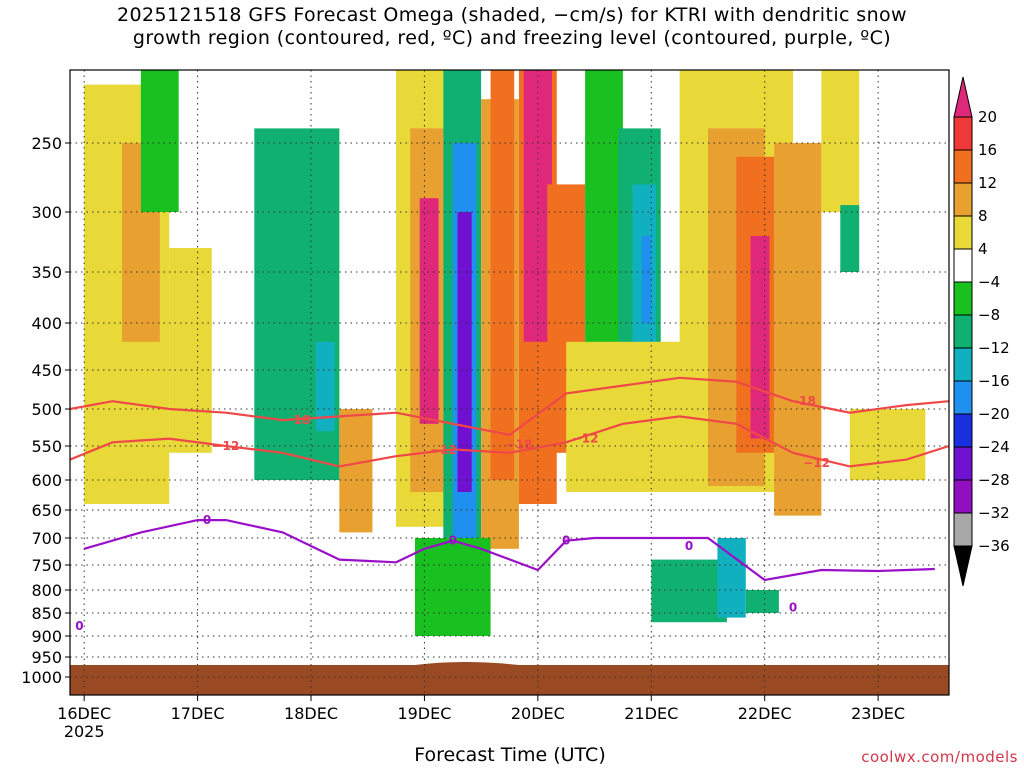  I want to click on terrain-bump, so click(466, 663).